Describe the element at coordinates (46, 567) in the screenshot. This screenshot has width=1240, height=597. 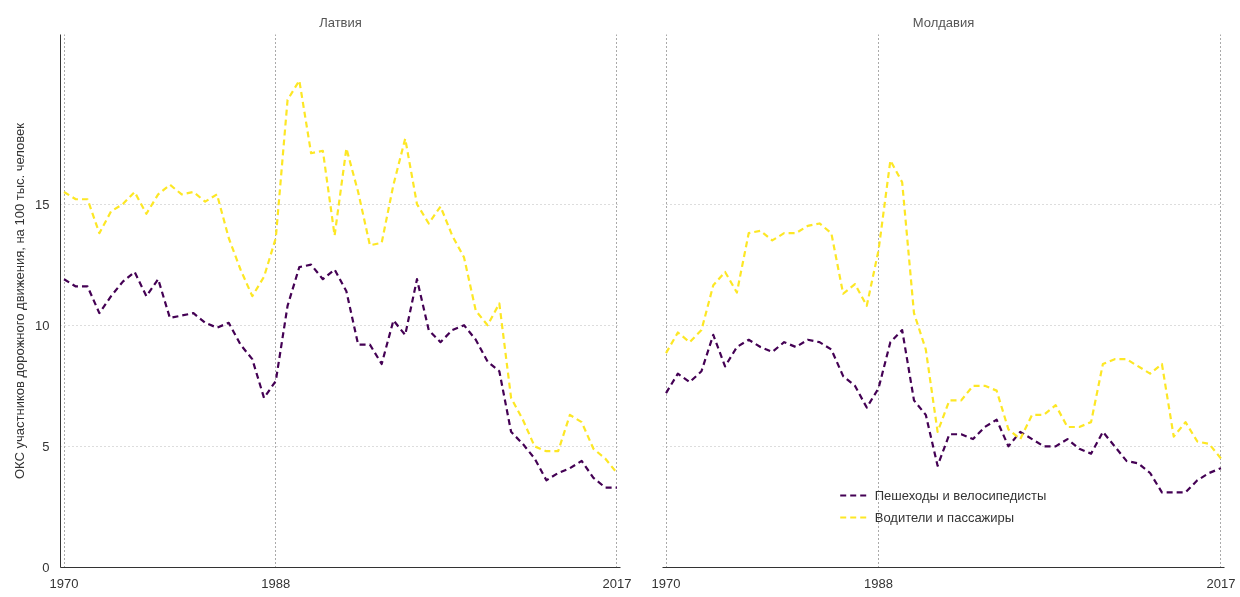
I see `y-tick-label: 0` at that location.